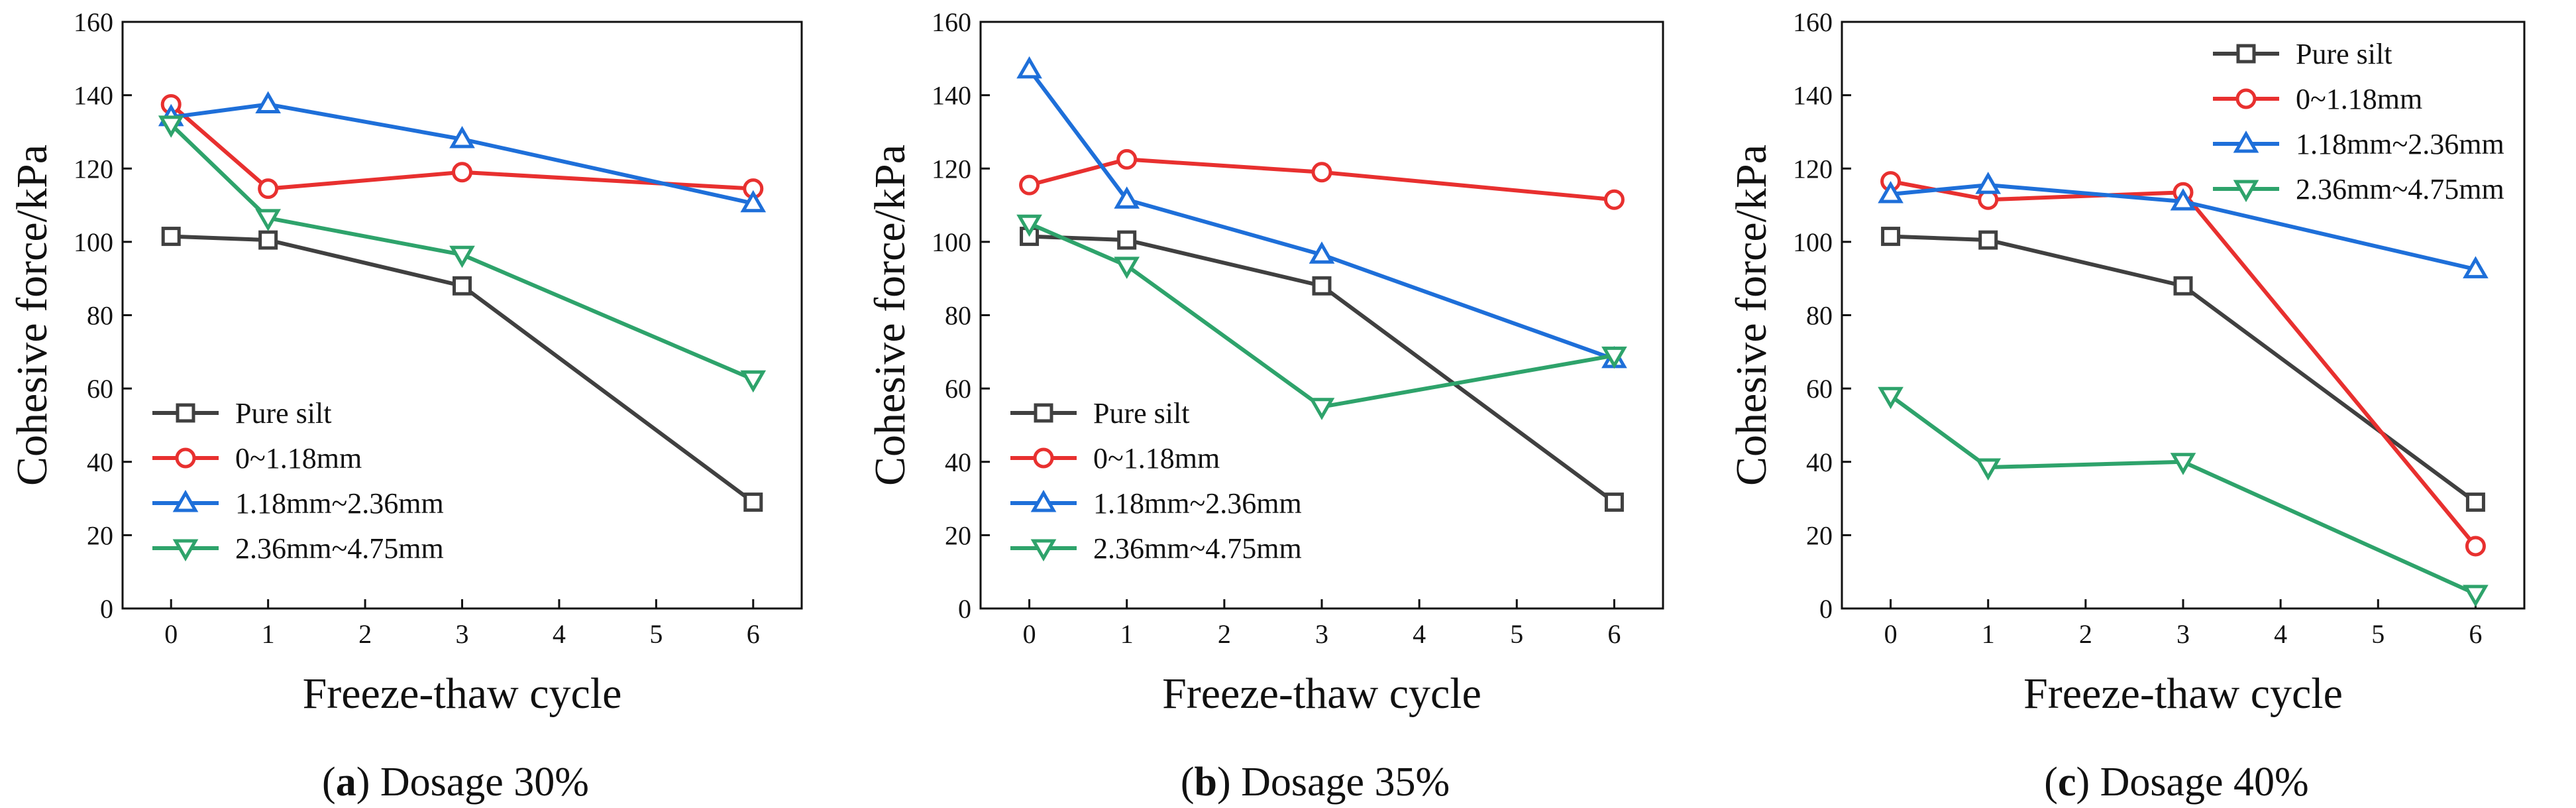 The width and height of the screenshot is (2576, 808). What do you see at coordinates (1127, 634) in the screenshot?
I see `x-tick-label: 1` at bounding box center [1127, 634].